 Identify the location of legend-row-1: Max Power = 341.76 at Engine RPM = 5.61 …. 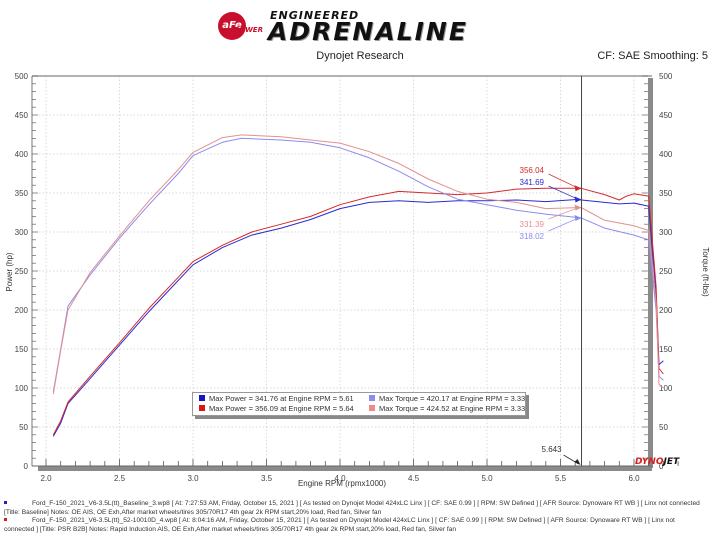
(362, 399).